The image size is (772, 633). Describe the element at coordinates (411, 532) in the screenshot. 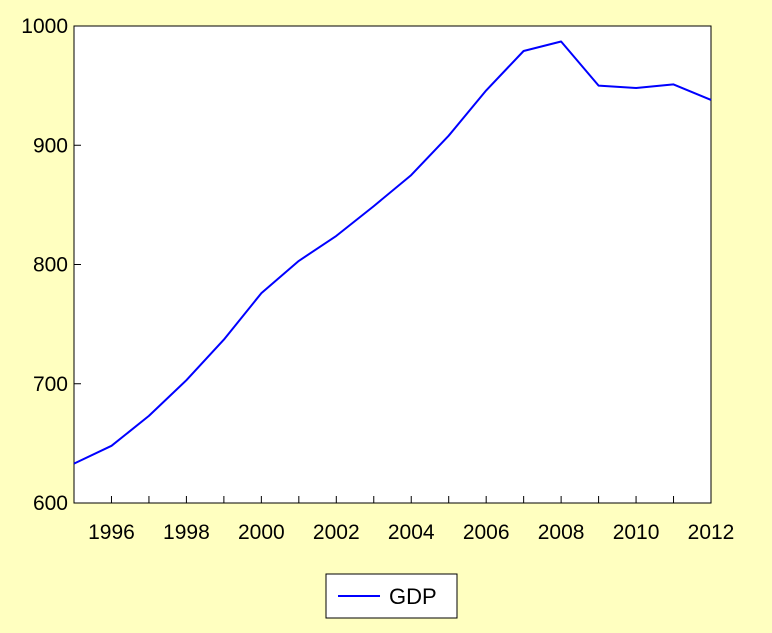

I see `x-tick-label: 2004` at that location.